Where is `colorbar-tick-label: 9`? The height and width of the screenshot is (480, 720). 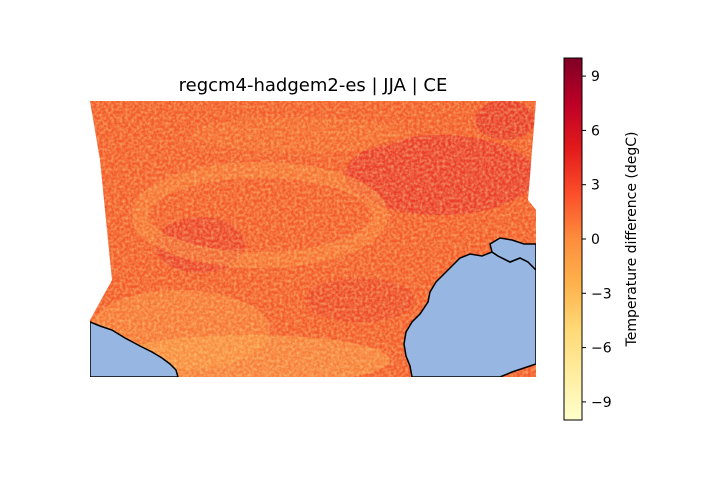
colorbar-tick-label: 9 is located at coordinates (595, 77).